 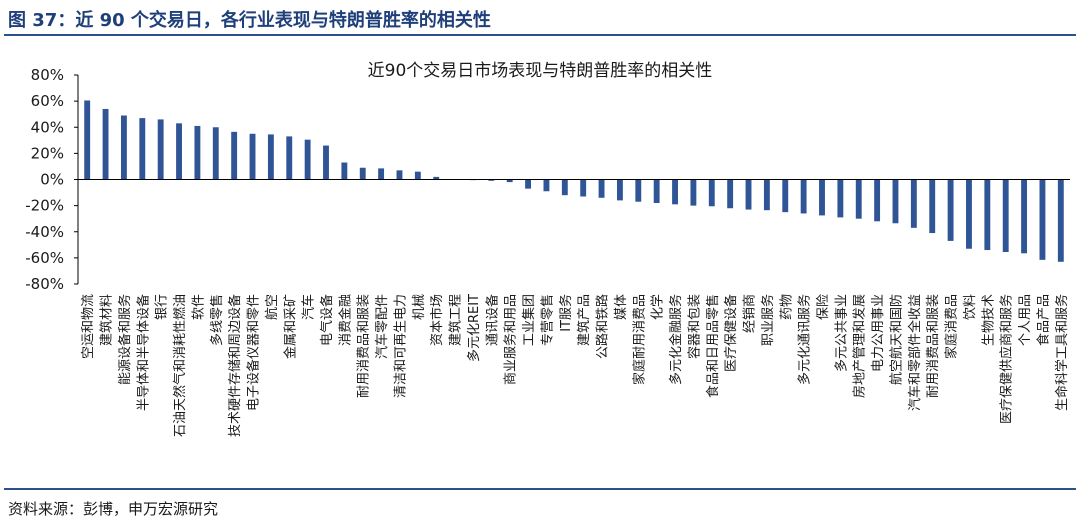 What do you see at coordinates (750, 313) in the screenshot?
I see `x-tick-label: 经销商` at bounding box center [750, 313].